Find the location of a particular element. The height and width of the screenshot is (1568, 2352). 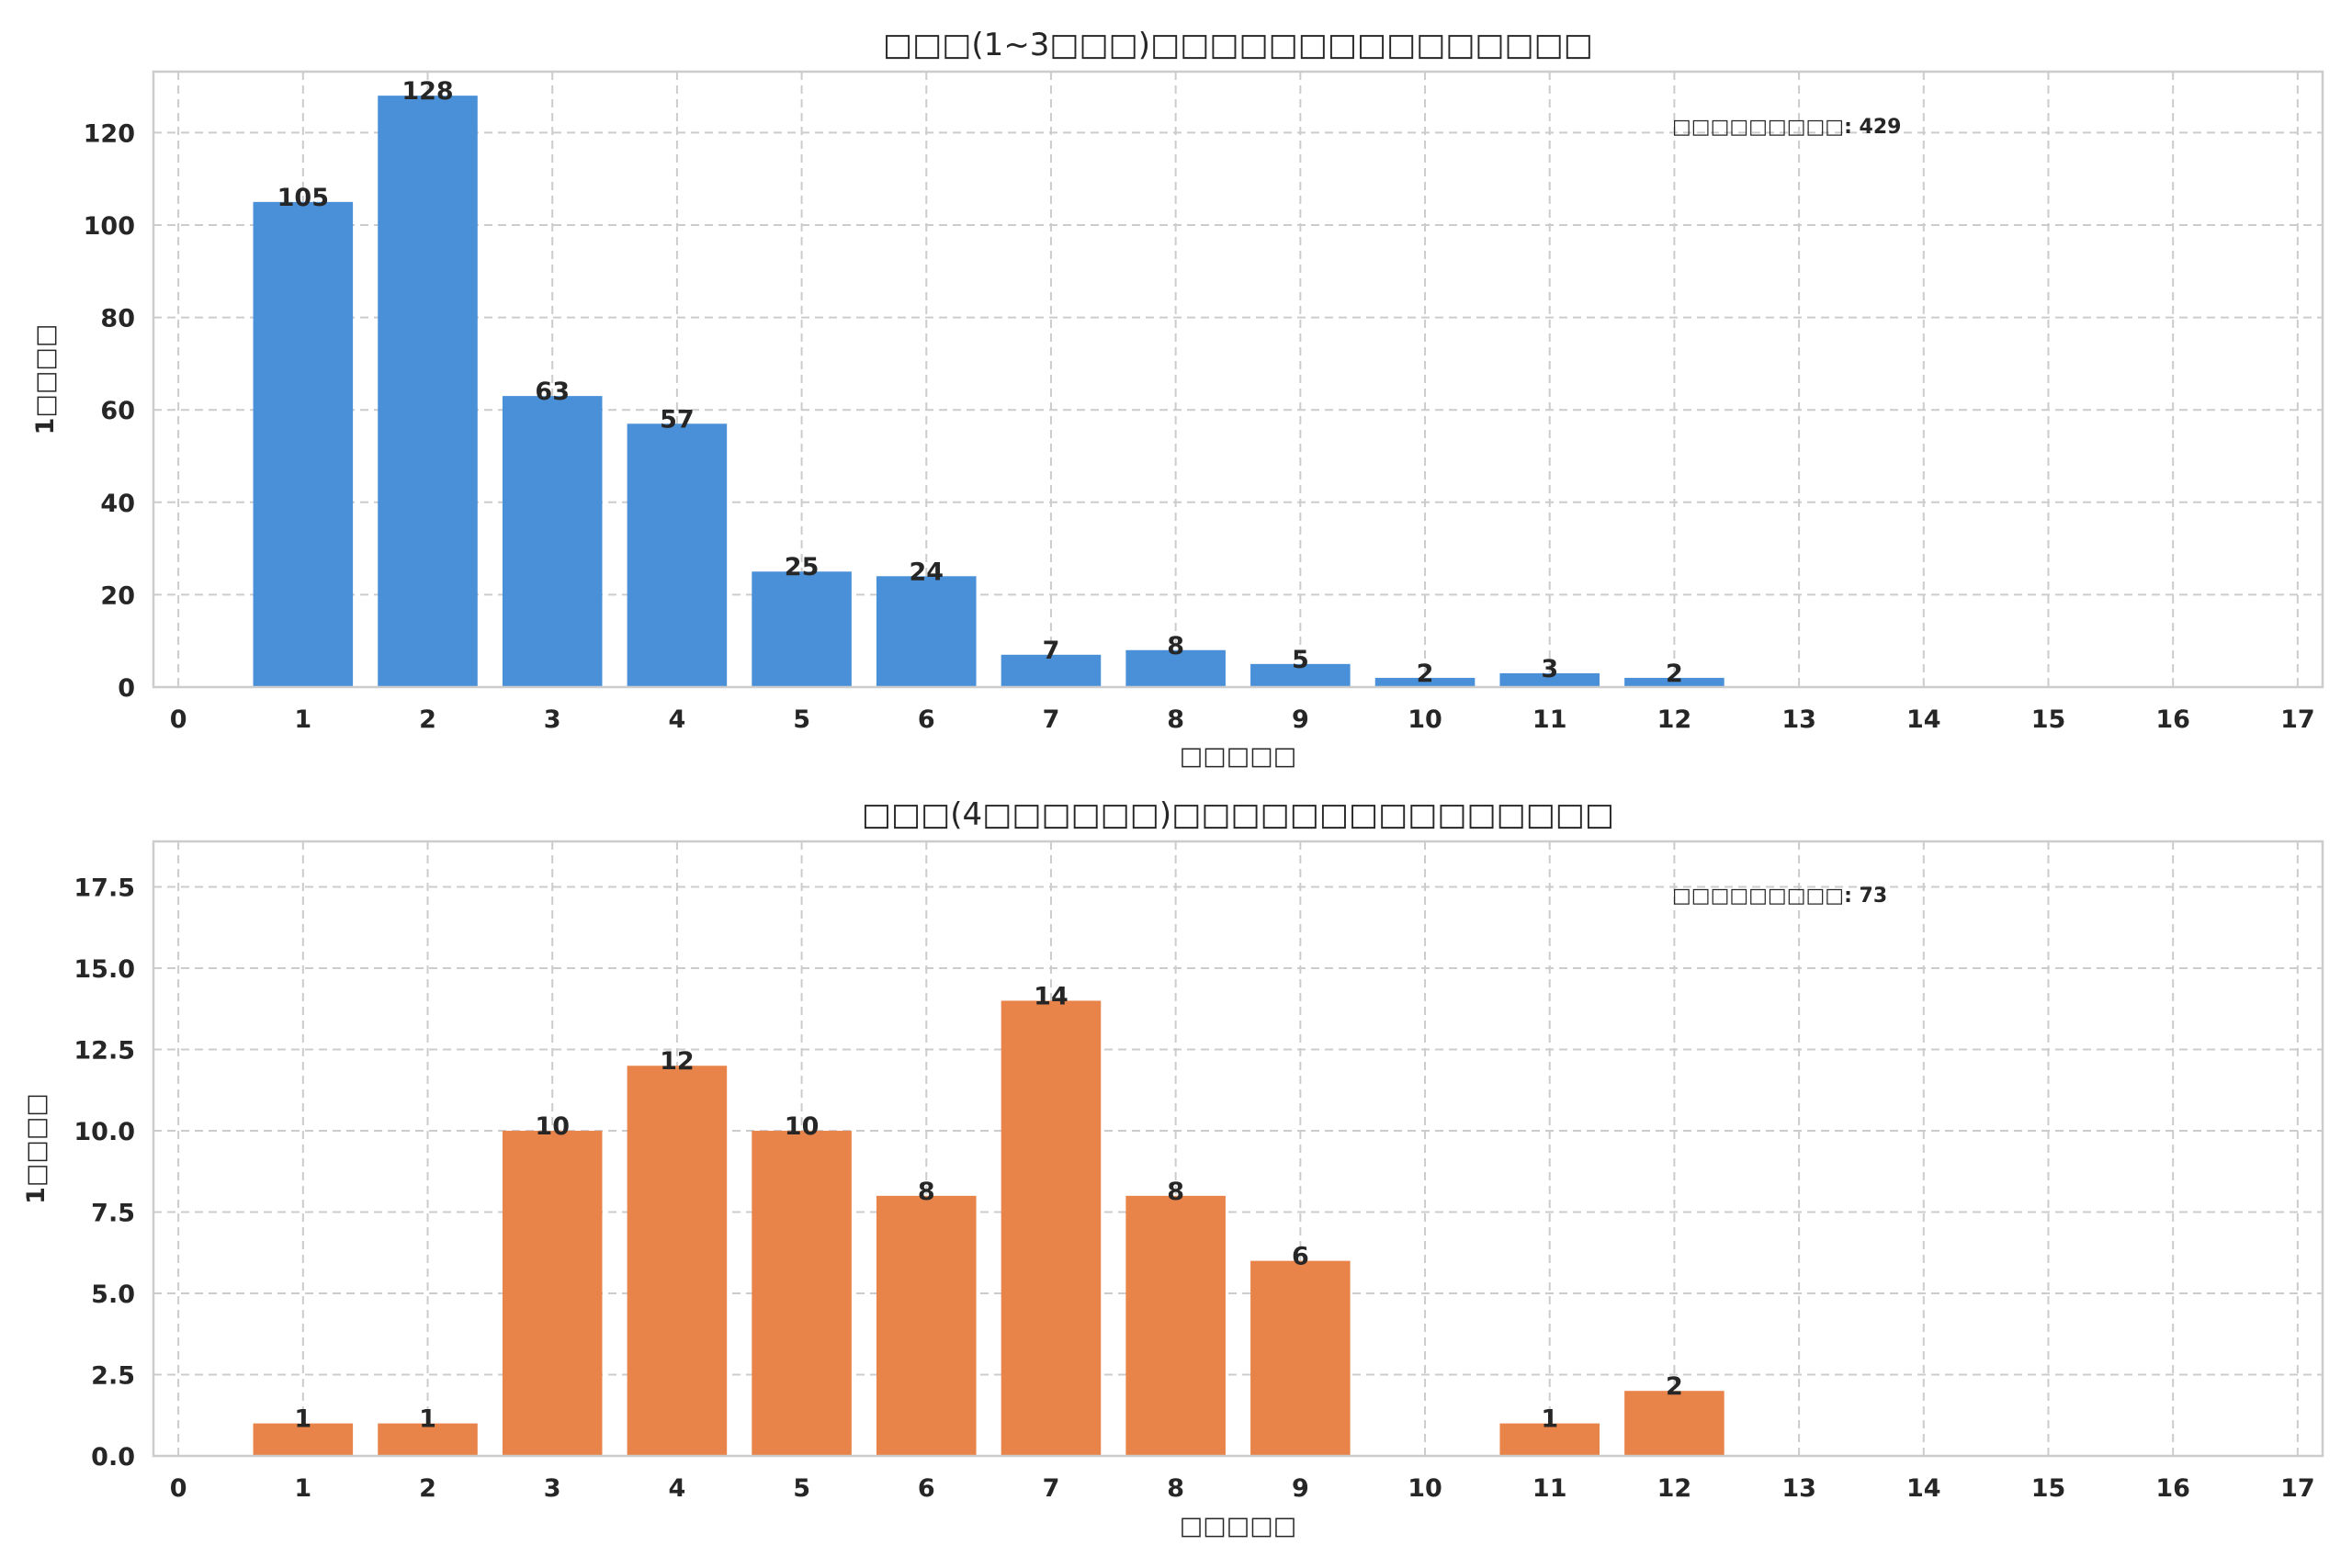

data-label-2: 128 is located at coordinates (427, 92).